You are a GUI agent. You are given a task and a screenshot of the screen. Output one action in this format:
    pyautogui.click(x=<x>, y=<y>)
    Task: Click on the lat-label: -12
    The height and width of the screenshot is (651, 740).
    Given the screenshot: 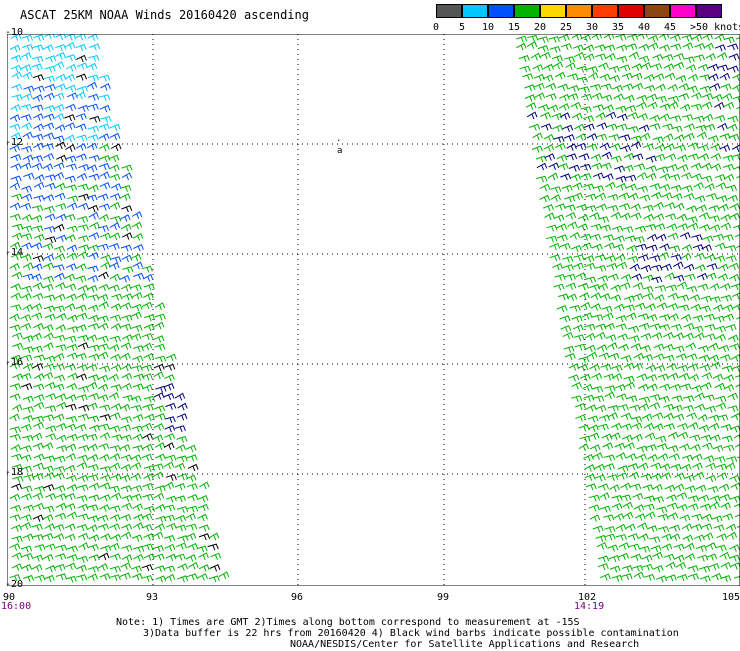 What is the action you would take?
    pyautogui.click(x=14, y=142)
    